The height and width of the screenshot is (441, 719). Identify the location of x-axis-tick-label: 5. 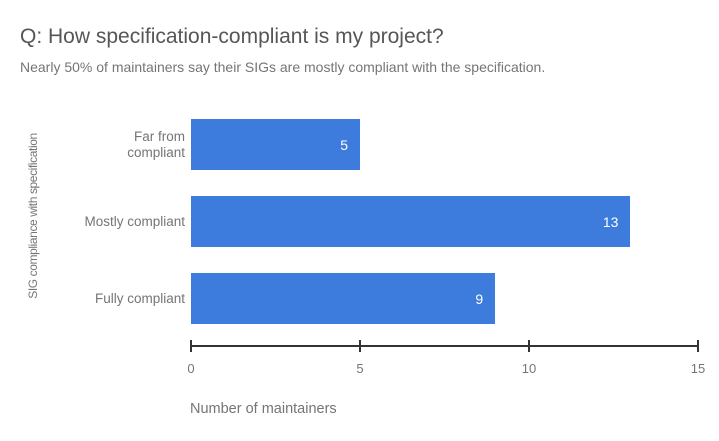
(360, 368).